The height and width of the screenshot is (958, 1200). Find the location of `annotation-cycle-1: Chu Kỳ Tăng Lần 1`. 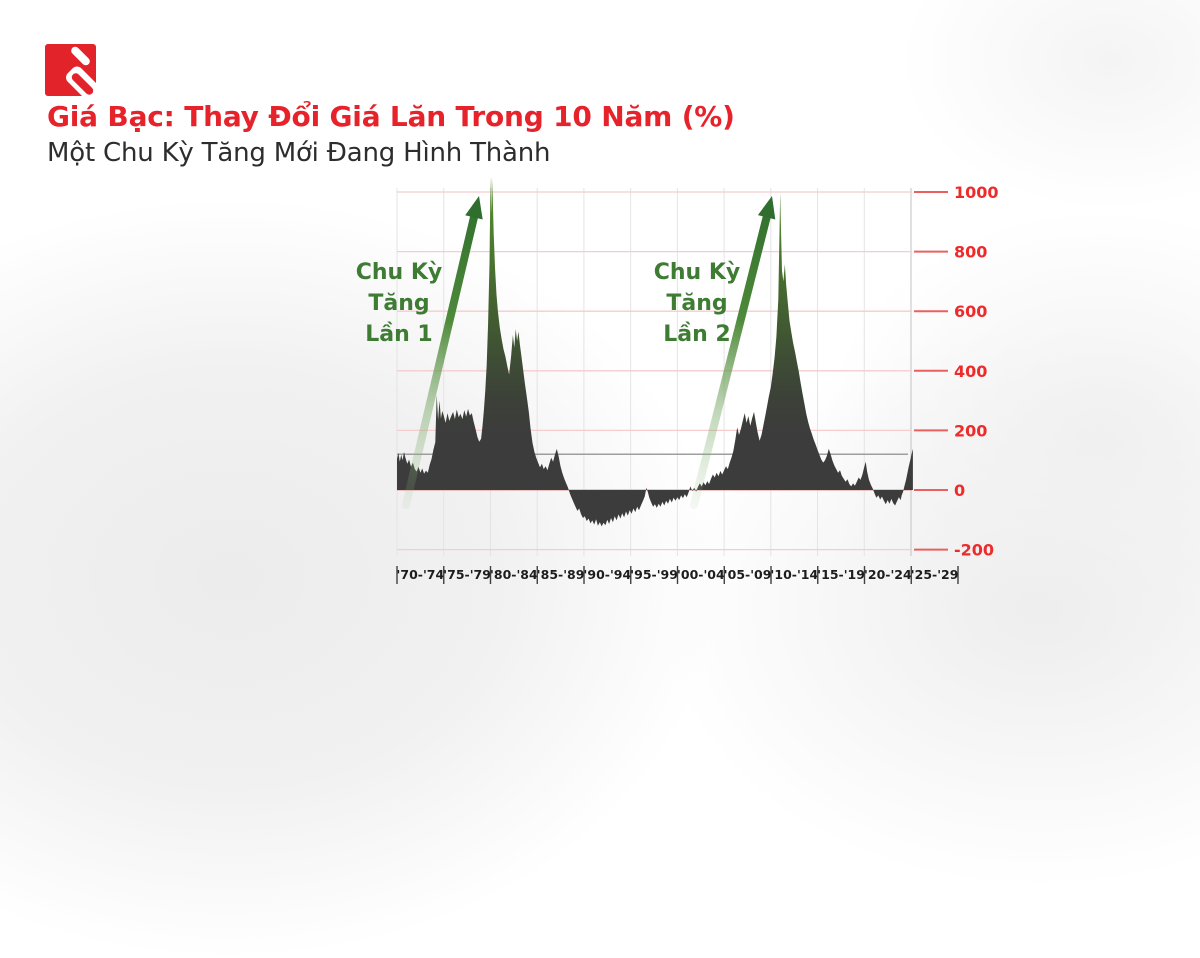

annotation-cycle-1: Chu Kỳ Tăng Lần 1 is located at coordinates (399, 303).